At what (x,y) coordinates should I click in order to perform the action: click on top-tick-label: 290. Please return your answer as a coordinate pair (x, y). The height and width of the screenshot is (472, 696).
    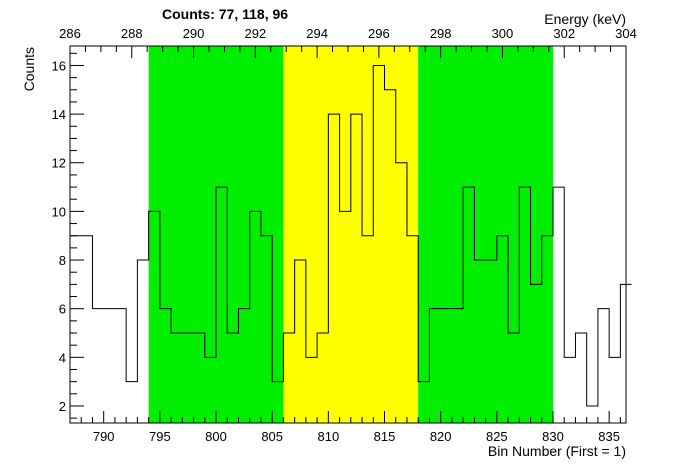
    Looking at the image, I should click on (194, 33).